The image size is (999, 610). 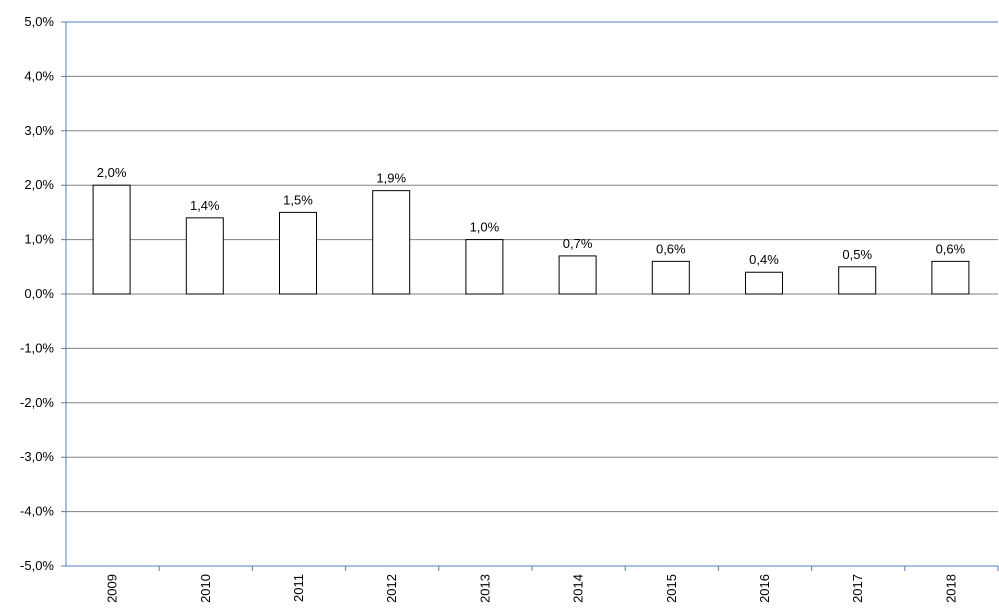 What do you see at coordinates (39, 130) in the screenshot?
I see `y-tick-label: 3,0%` at bounding box center [39, 130].